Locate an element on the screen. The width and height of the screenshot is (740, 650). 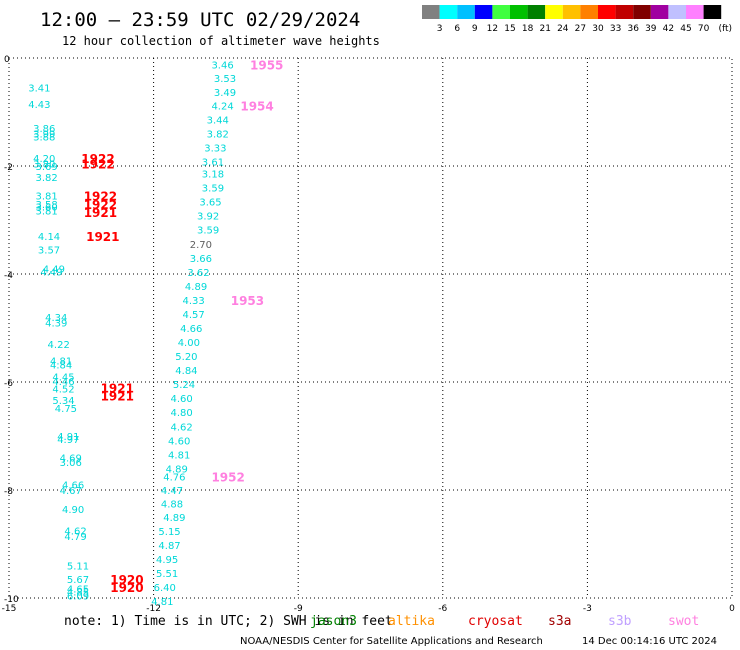
wave-height-value: 4.45 is located at coordinates (63, 378).